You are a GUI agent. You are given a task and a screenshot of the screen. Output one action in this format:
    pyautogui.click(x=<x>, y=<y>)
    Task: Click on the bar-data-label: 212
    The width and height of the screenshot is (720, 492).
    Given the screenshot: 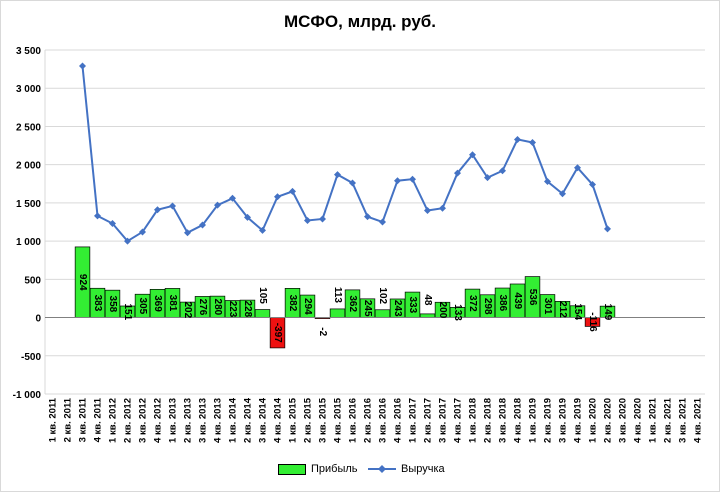 What is the action you would take?
    pyautogui.click(x=562, y=309)
    